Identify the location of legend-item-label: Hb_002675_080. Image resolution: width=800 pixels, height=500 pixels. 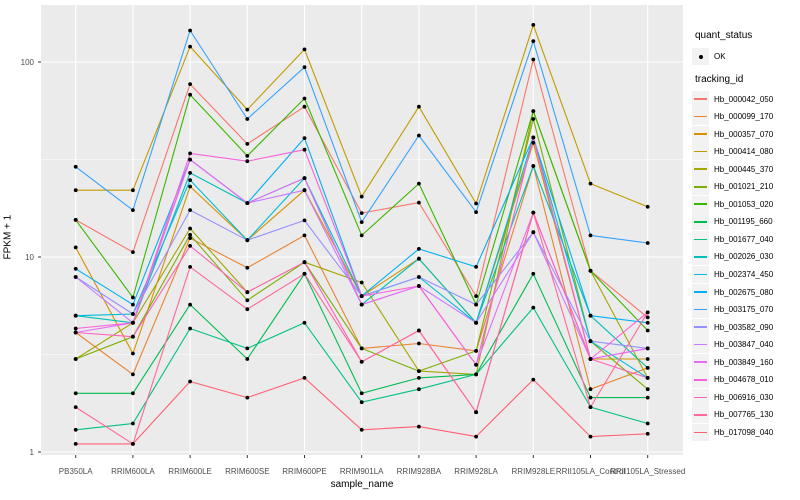
(744, 292).